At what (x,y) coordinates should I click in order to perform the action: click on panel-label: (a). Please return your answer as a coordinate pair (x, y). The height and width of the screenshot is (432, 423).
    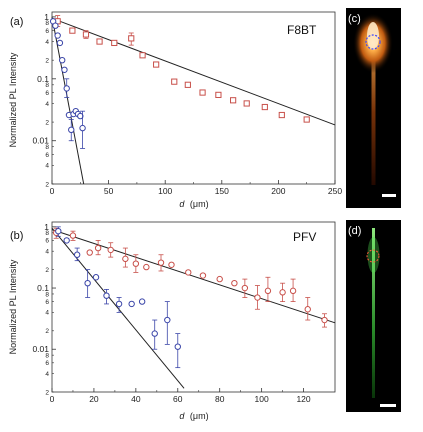
    Looking at the image, I should click on (16, 22).